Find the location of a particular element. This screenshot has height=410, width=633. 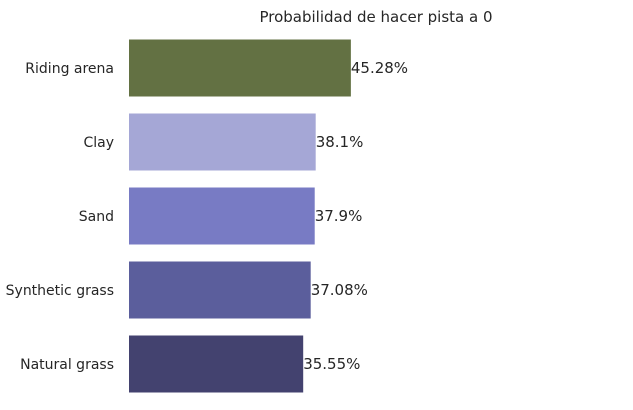

chart-title: Probabilidad de hacer pista a 0 is located at coordinates (375, 17).